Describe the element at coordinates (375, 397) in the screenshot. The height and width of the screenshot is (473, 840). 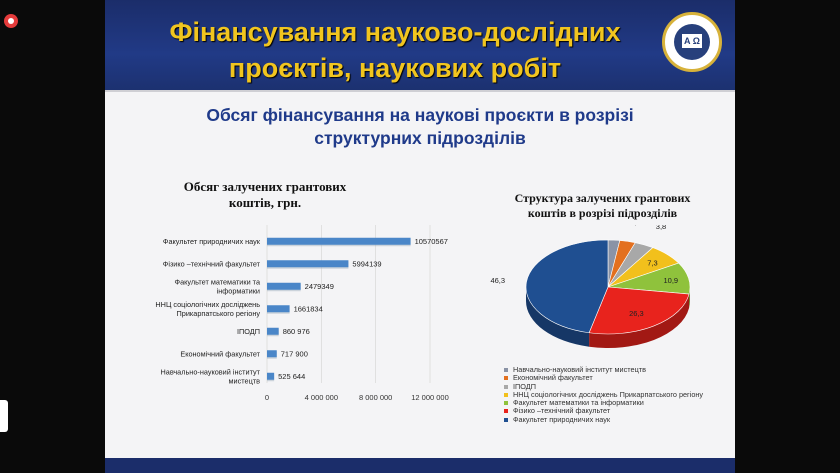
I see `x-tick-label: 8 000 000` at that location.